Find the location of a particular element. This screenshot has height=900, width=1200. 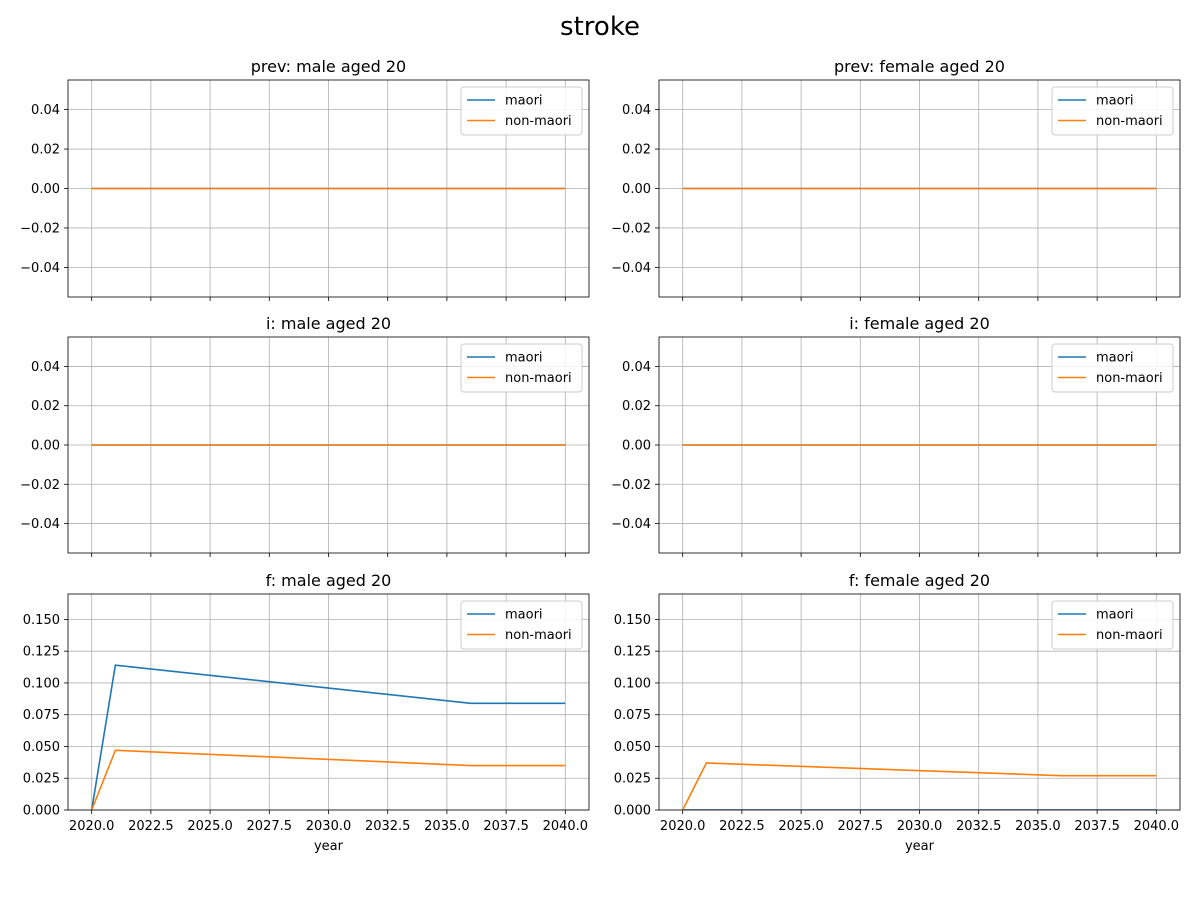

panel-title: f: male aged 20 is located at coordinates (329, 580).